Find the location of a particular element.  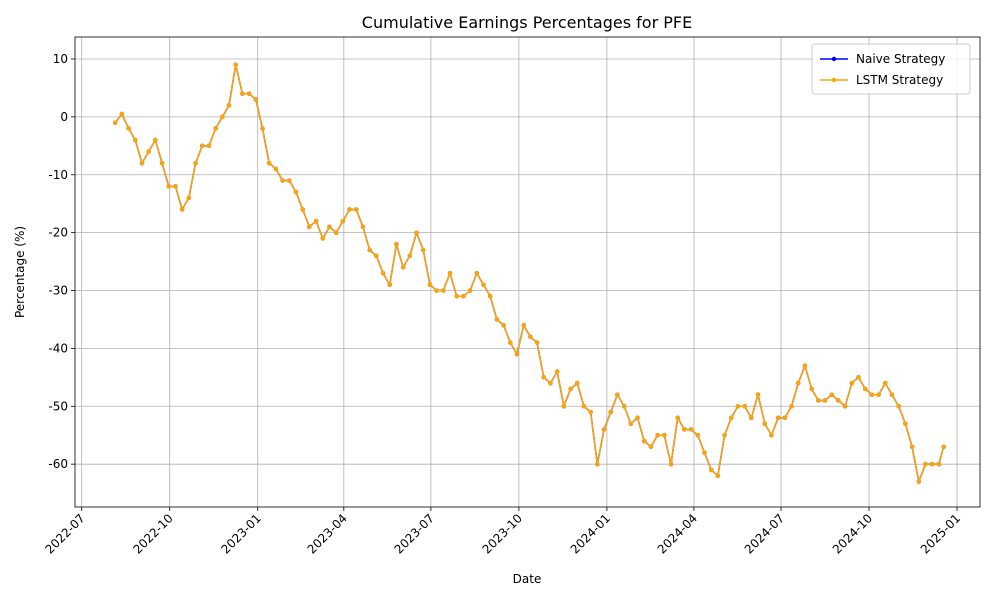

x-tick-label: 2024-07 is located at coordinates (764, 533).